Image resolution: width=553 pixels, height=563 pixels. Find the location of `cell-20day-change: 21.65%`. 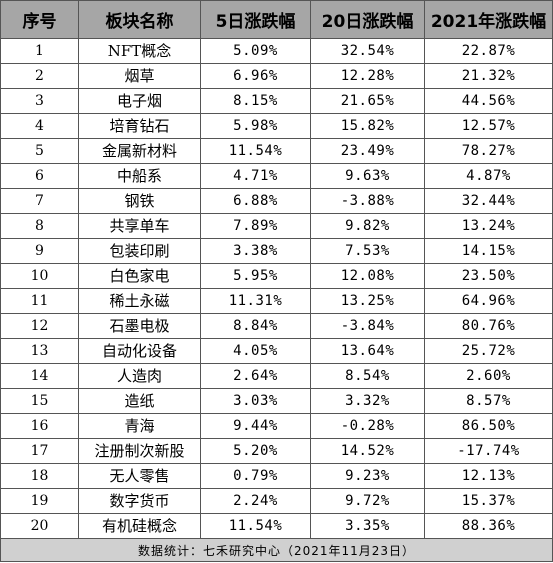

cell-20day-change: 21.65% is located at coordinates (367, 101).